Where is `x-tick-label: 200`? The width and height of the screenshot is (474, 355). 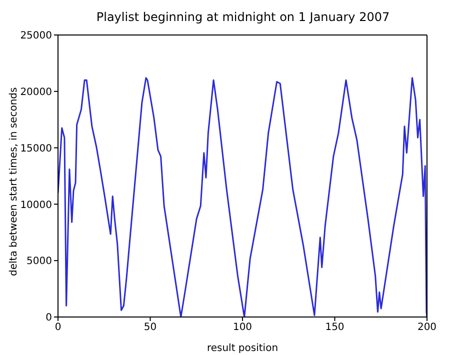 x-tick-label: 200 is located at coordinates (427, 328).